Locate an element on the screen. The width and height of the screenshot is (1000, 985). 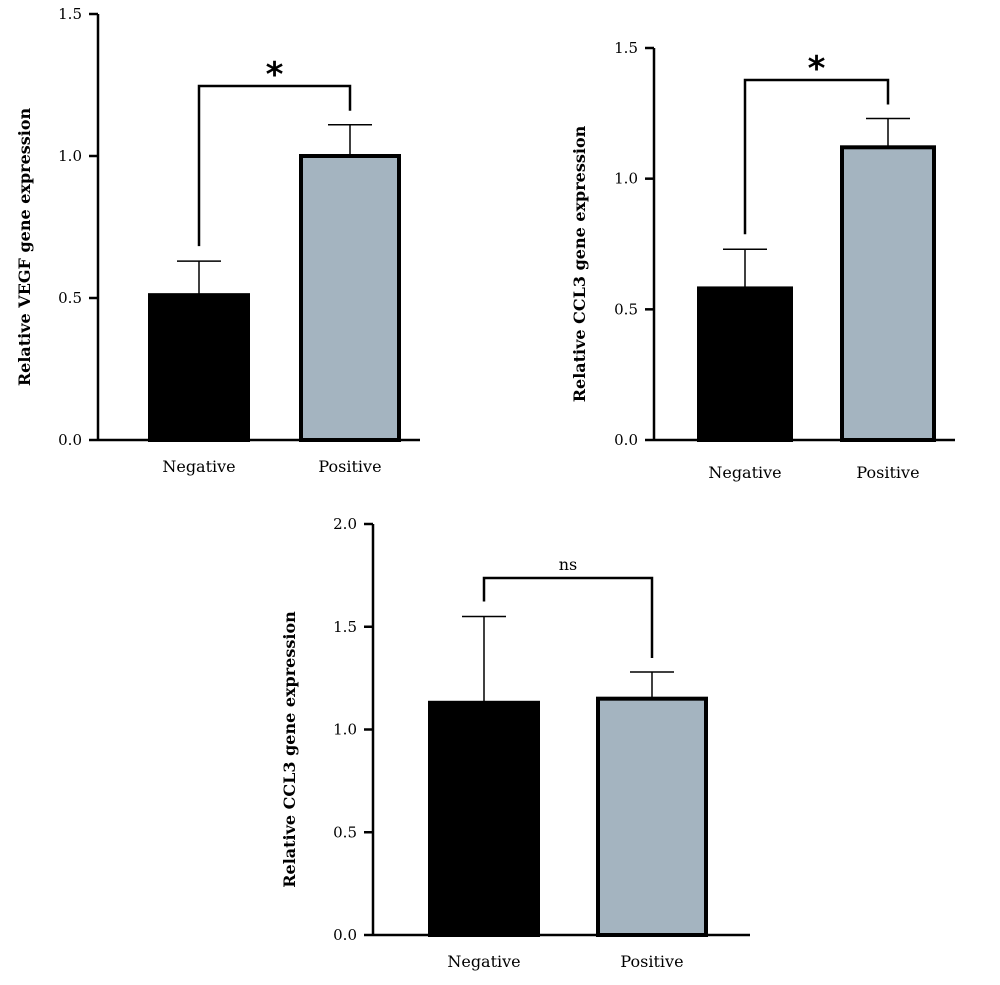
y-tick-label: 2.0 is located at coordinates (345, 524).